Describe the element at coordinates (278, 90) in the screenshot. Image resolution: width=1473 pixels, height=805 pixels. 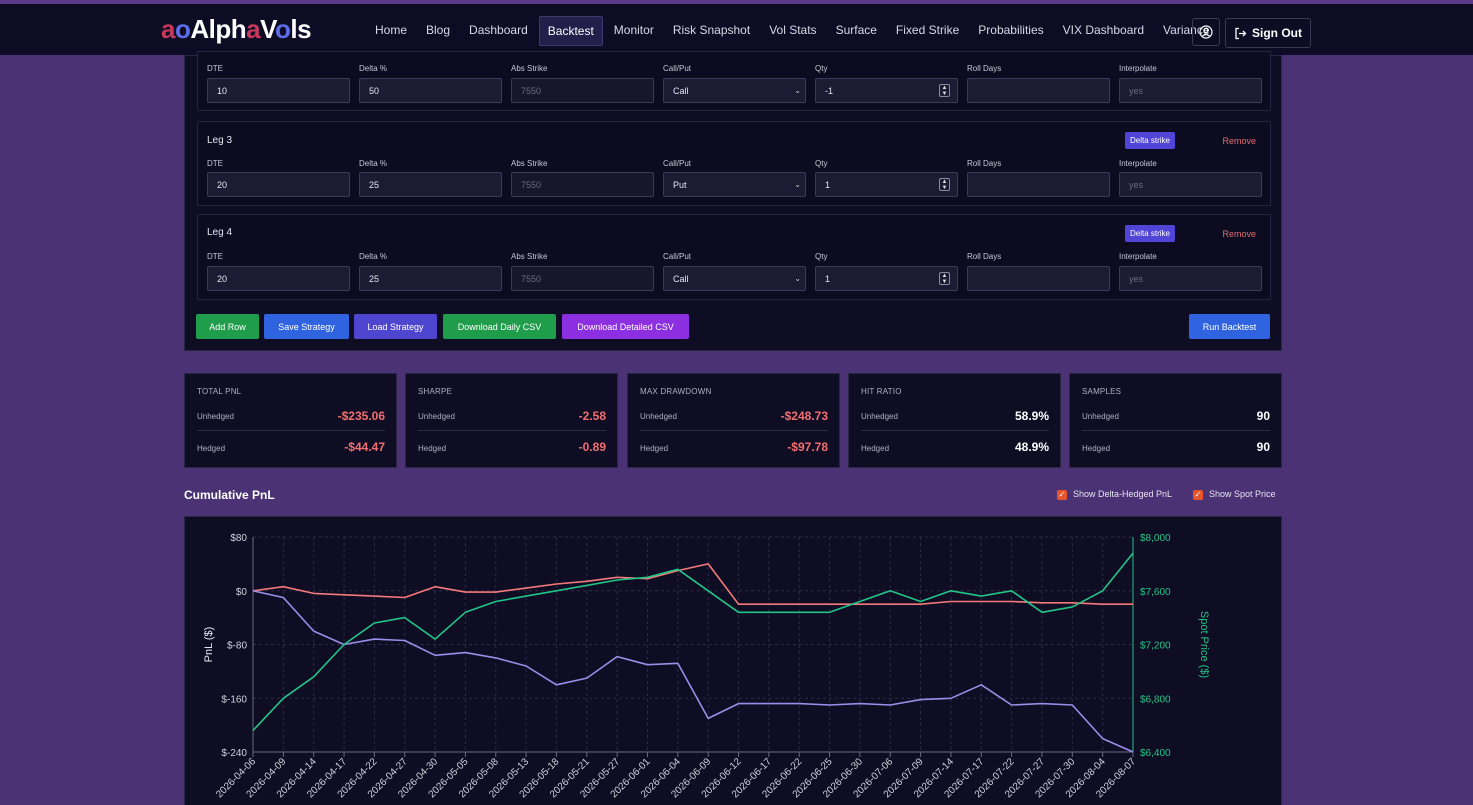
I see `dte-input: 10` at that location.